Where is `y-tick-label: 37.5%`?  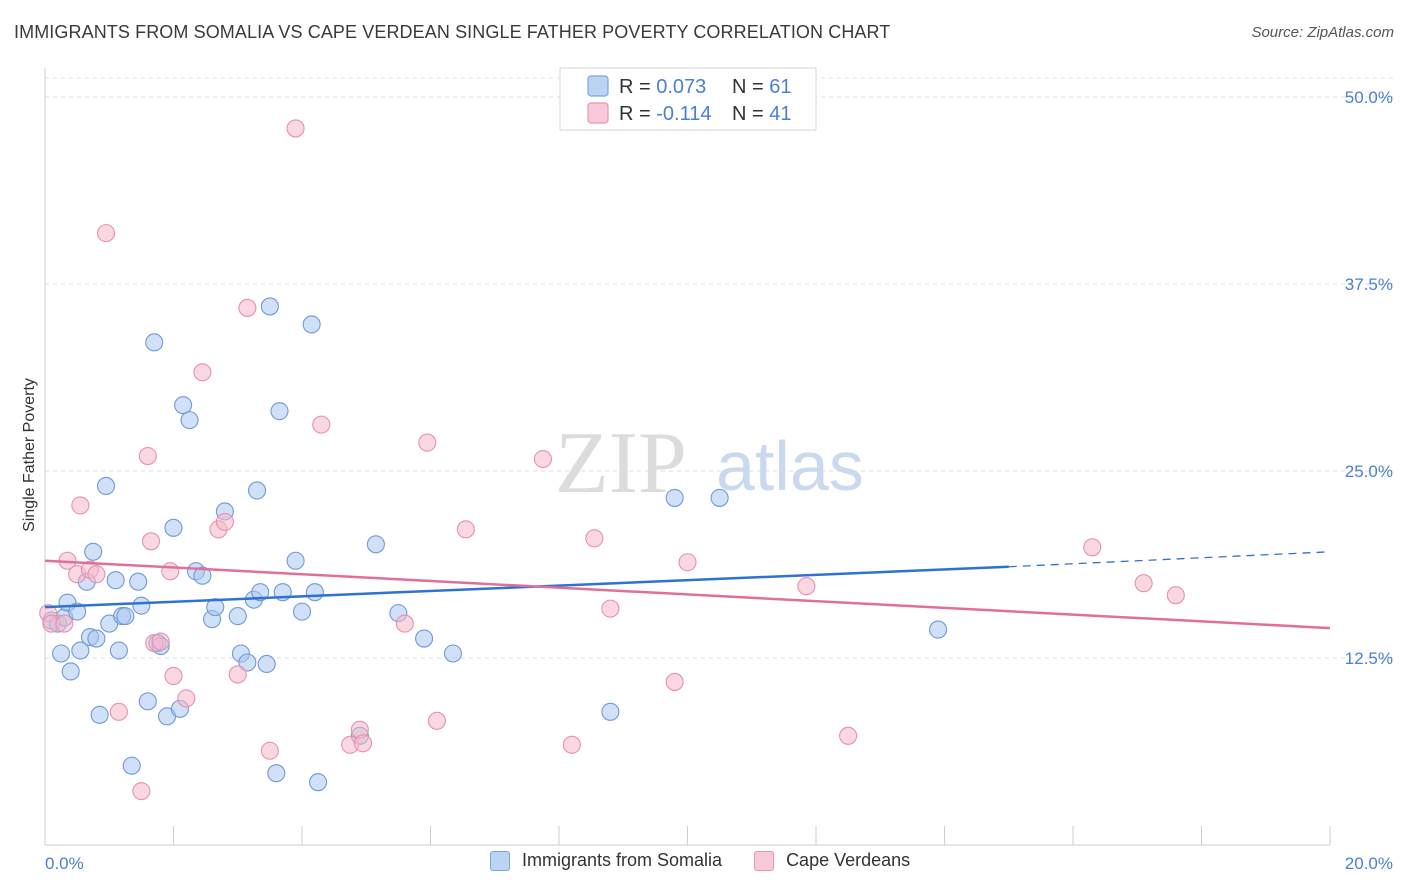 y-tick-label: 37.5% is located at coordinates (1369, 284).